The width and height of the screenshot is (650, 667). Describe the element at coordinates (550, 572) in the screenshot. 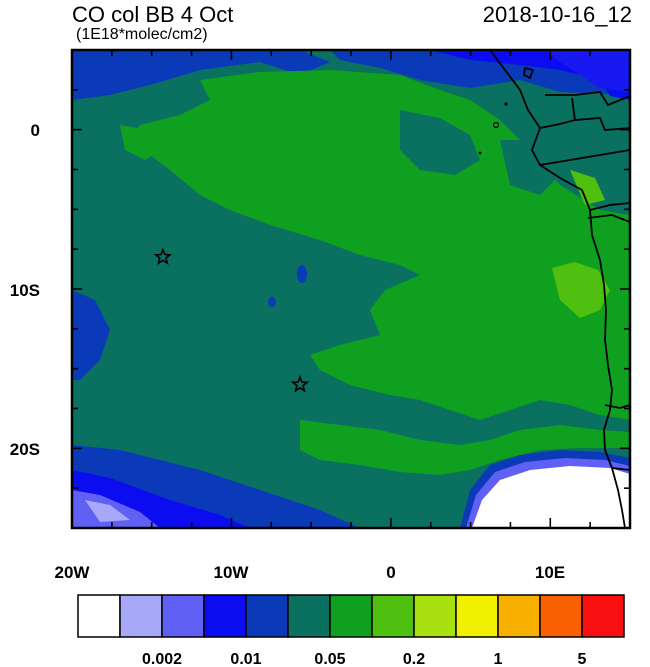

I see `lon-tick-label: 10E` at that location.